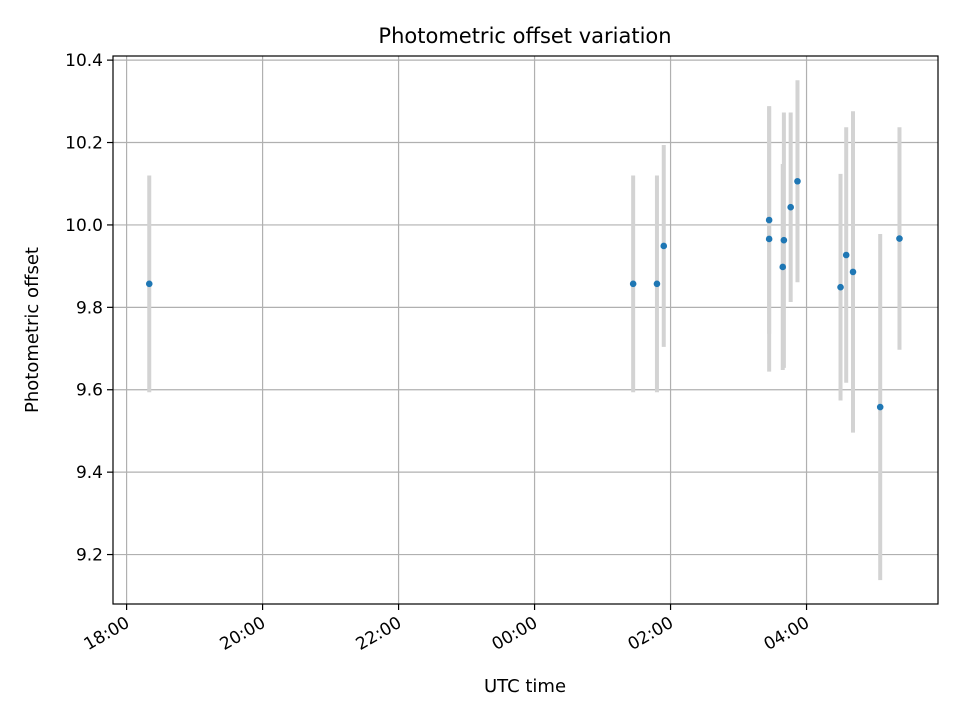 The height and width of the screenshot is (724, 960). What do you see at coordinates (84, 144) in the screenshot?
I see `y-tick-label: 10.2` at bounding box center [84, 144].